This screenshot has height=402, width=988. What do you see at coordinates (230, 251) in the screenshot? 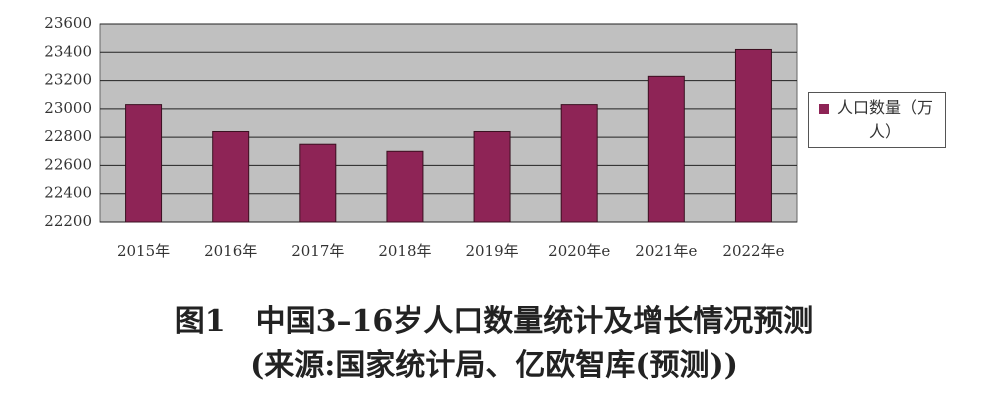
I see `x-tick-label: 2016年` at bounding box center [230, 251].